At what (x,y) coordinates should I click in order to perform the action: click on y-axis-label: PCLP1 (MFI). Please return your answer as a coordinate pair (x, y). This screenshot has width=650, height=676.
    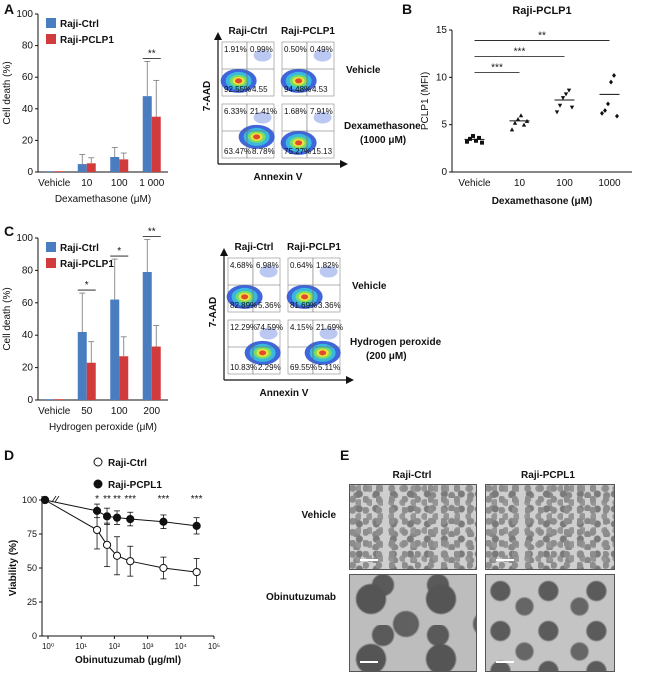
    Looking at the image, I should click on (425, 101).